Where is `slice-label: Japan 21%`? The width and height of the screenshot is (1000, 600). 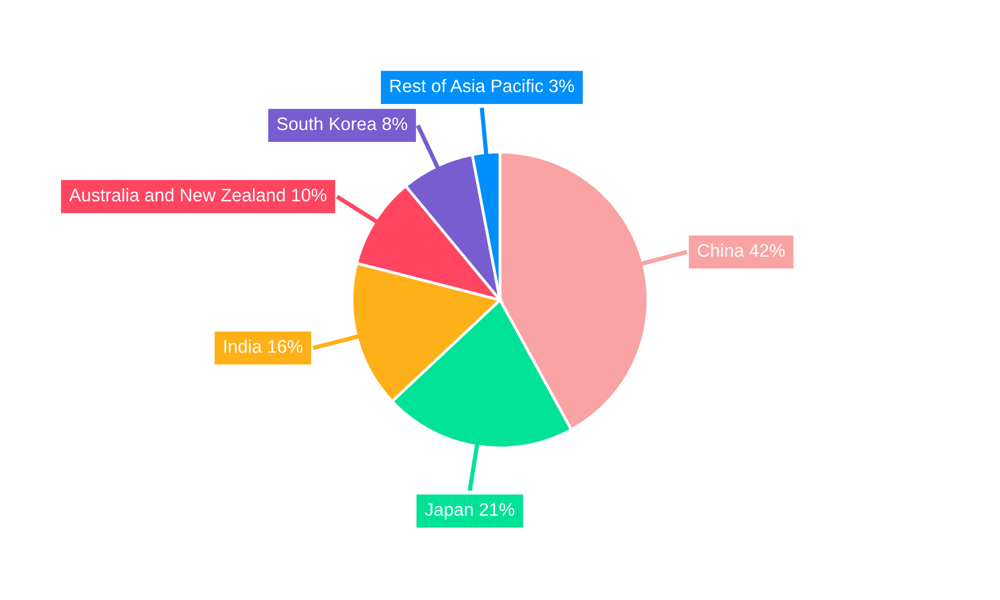 slice-label: Japan 21% is located at coordinates (469, 511).